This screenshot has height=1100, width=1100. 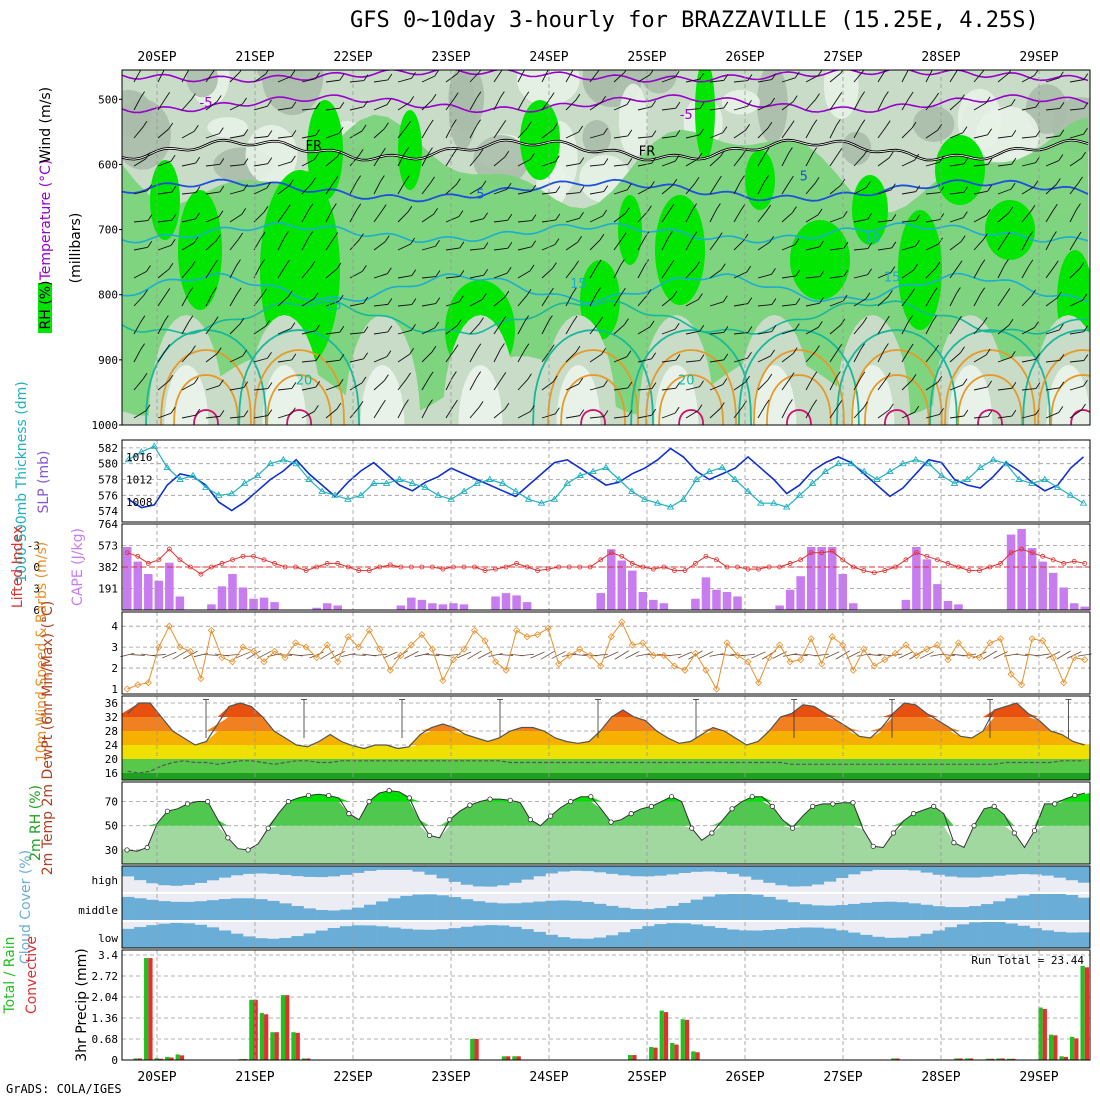 I want to click on date-label-top: 20SEP, so click(x=156, y=57).